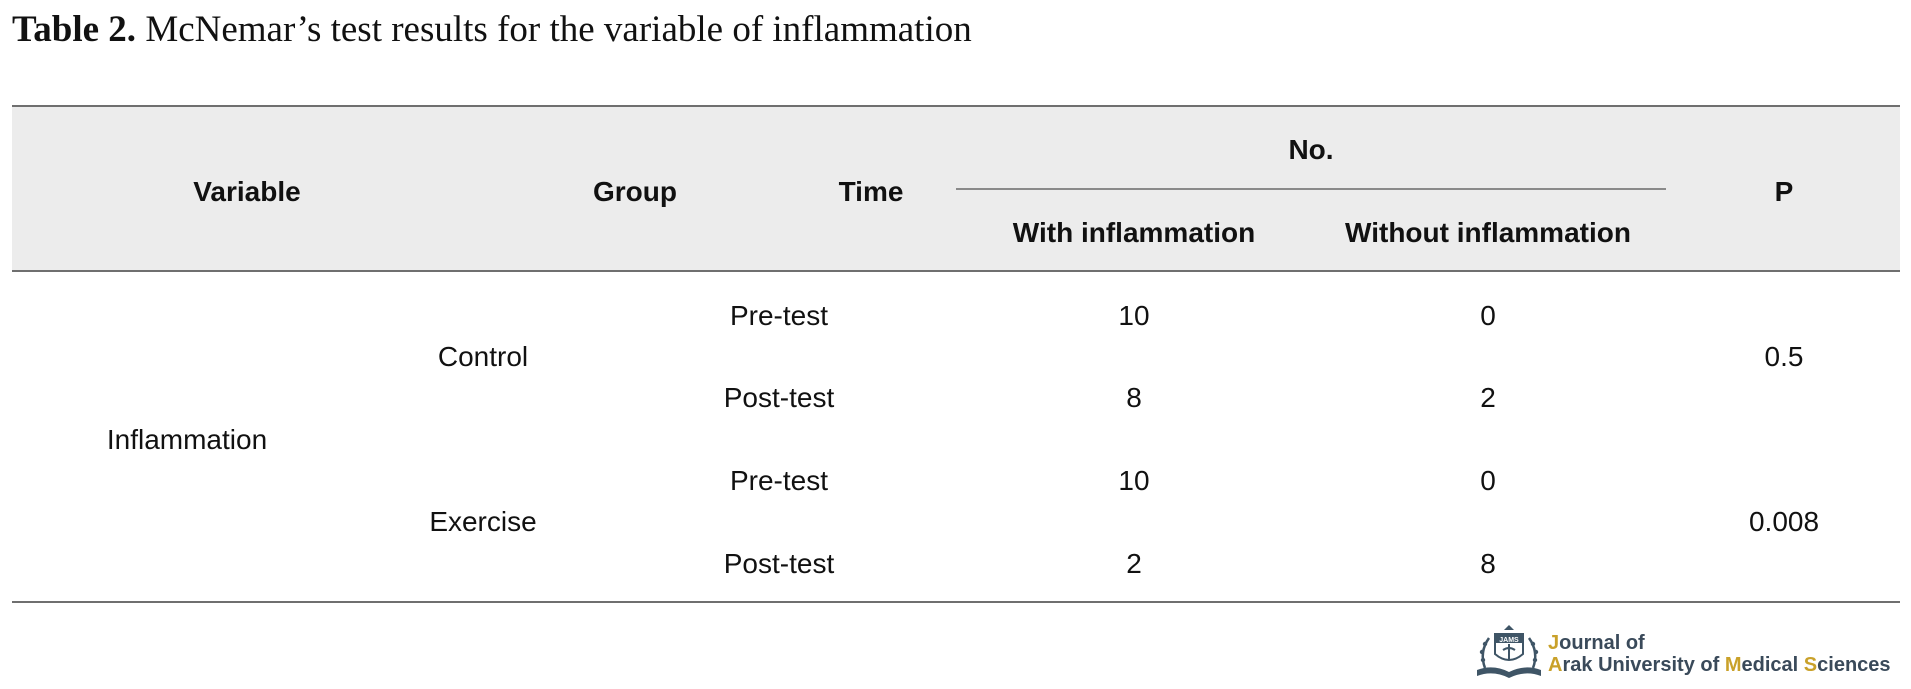 This screenshot has height=689, width=1911. I want to click on variable-name: Inflammation, so click(187, 439).